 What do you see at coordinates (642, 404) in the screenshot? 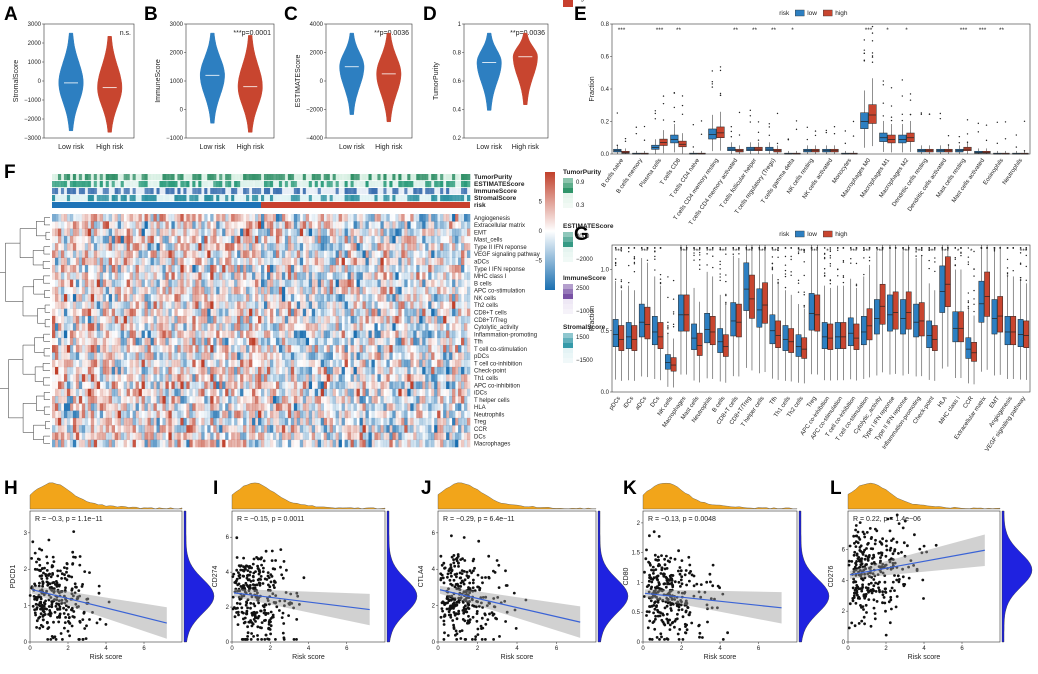
I see `x-tick-label: aDCs` at bounding box center [642, 404].